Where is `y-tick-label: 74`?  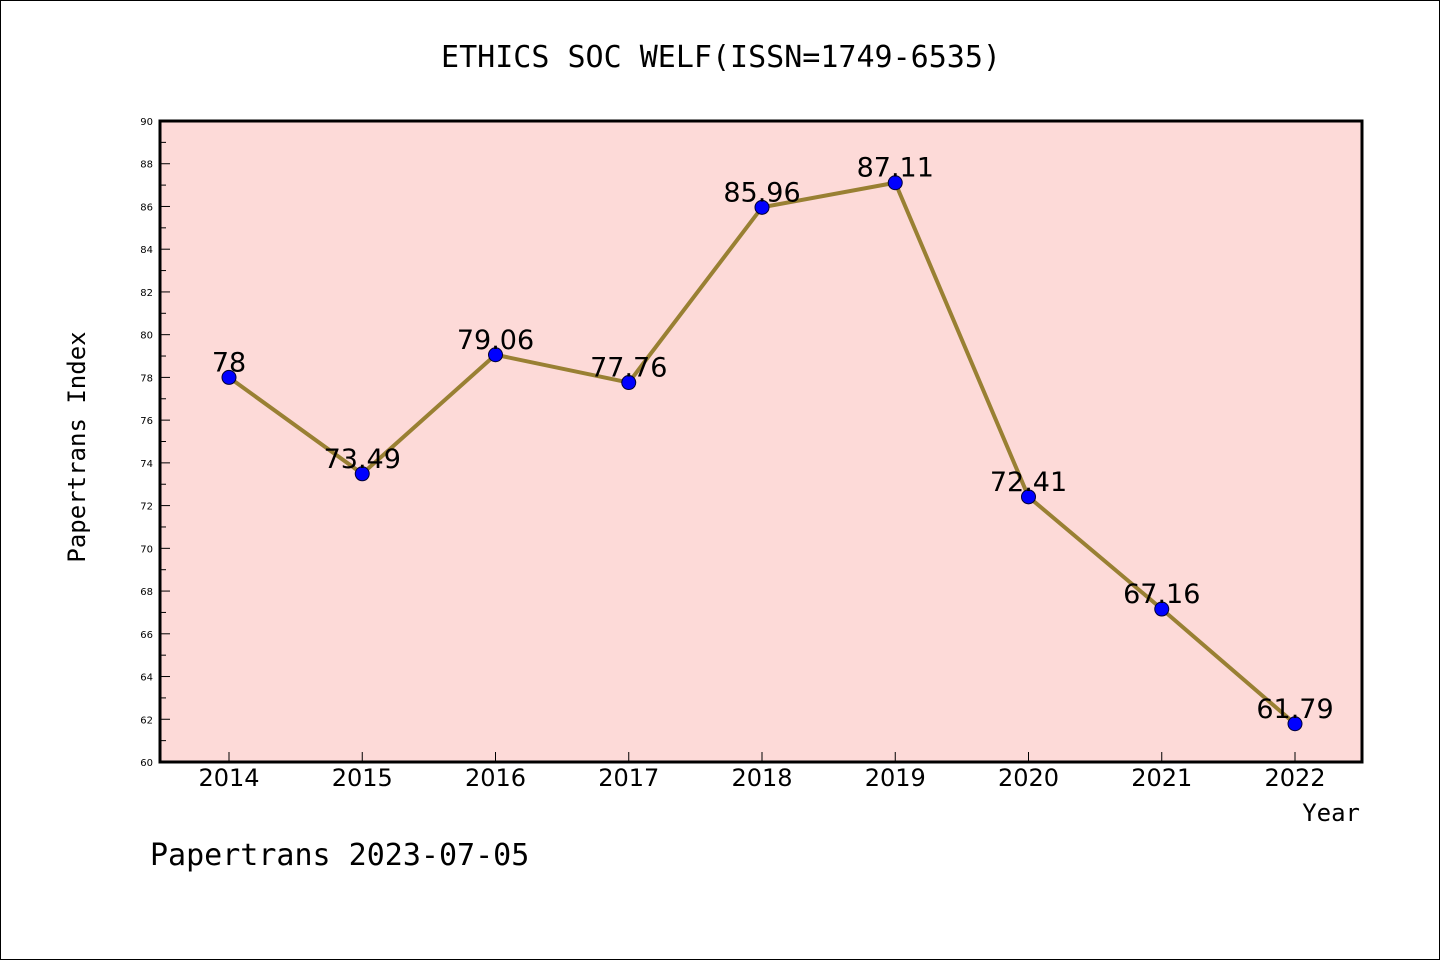 y-tick-label: 74 is located at coordinates (146, 464).